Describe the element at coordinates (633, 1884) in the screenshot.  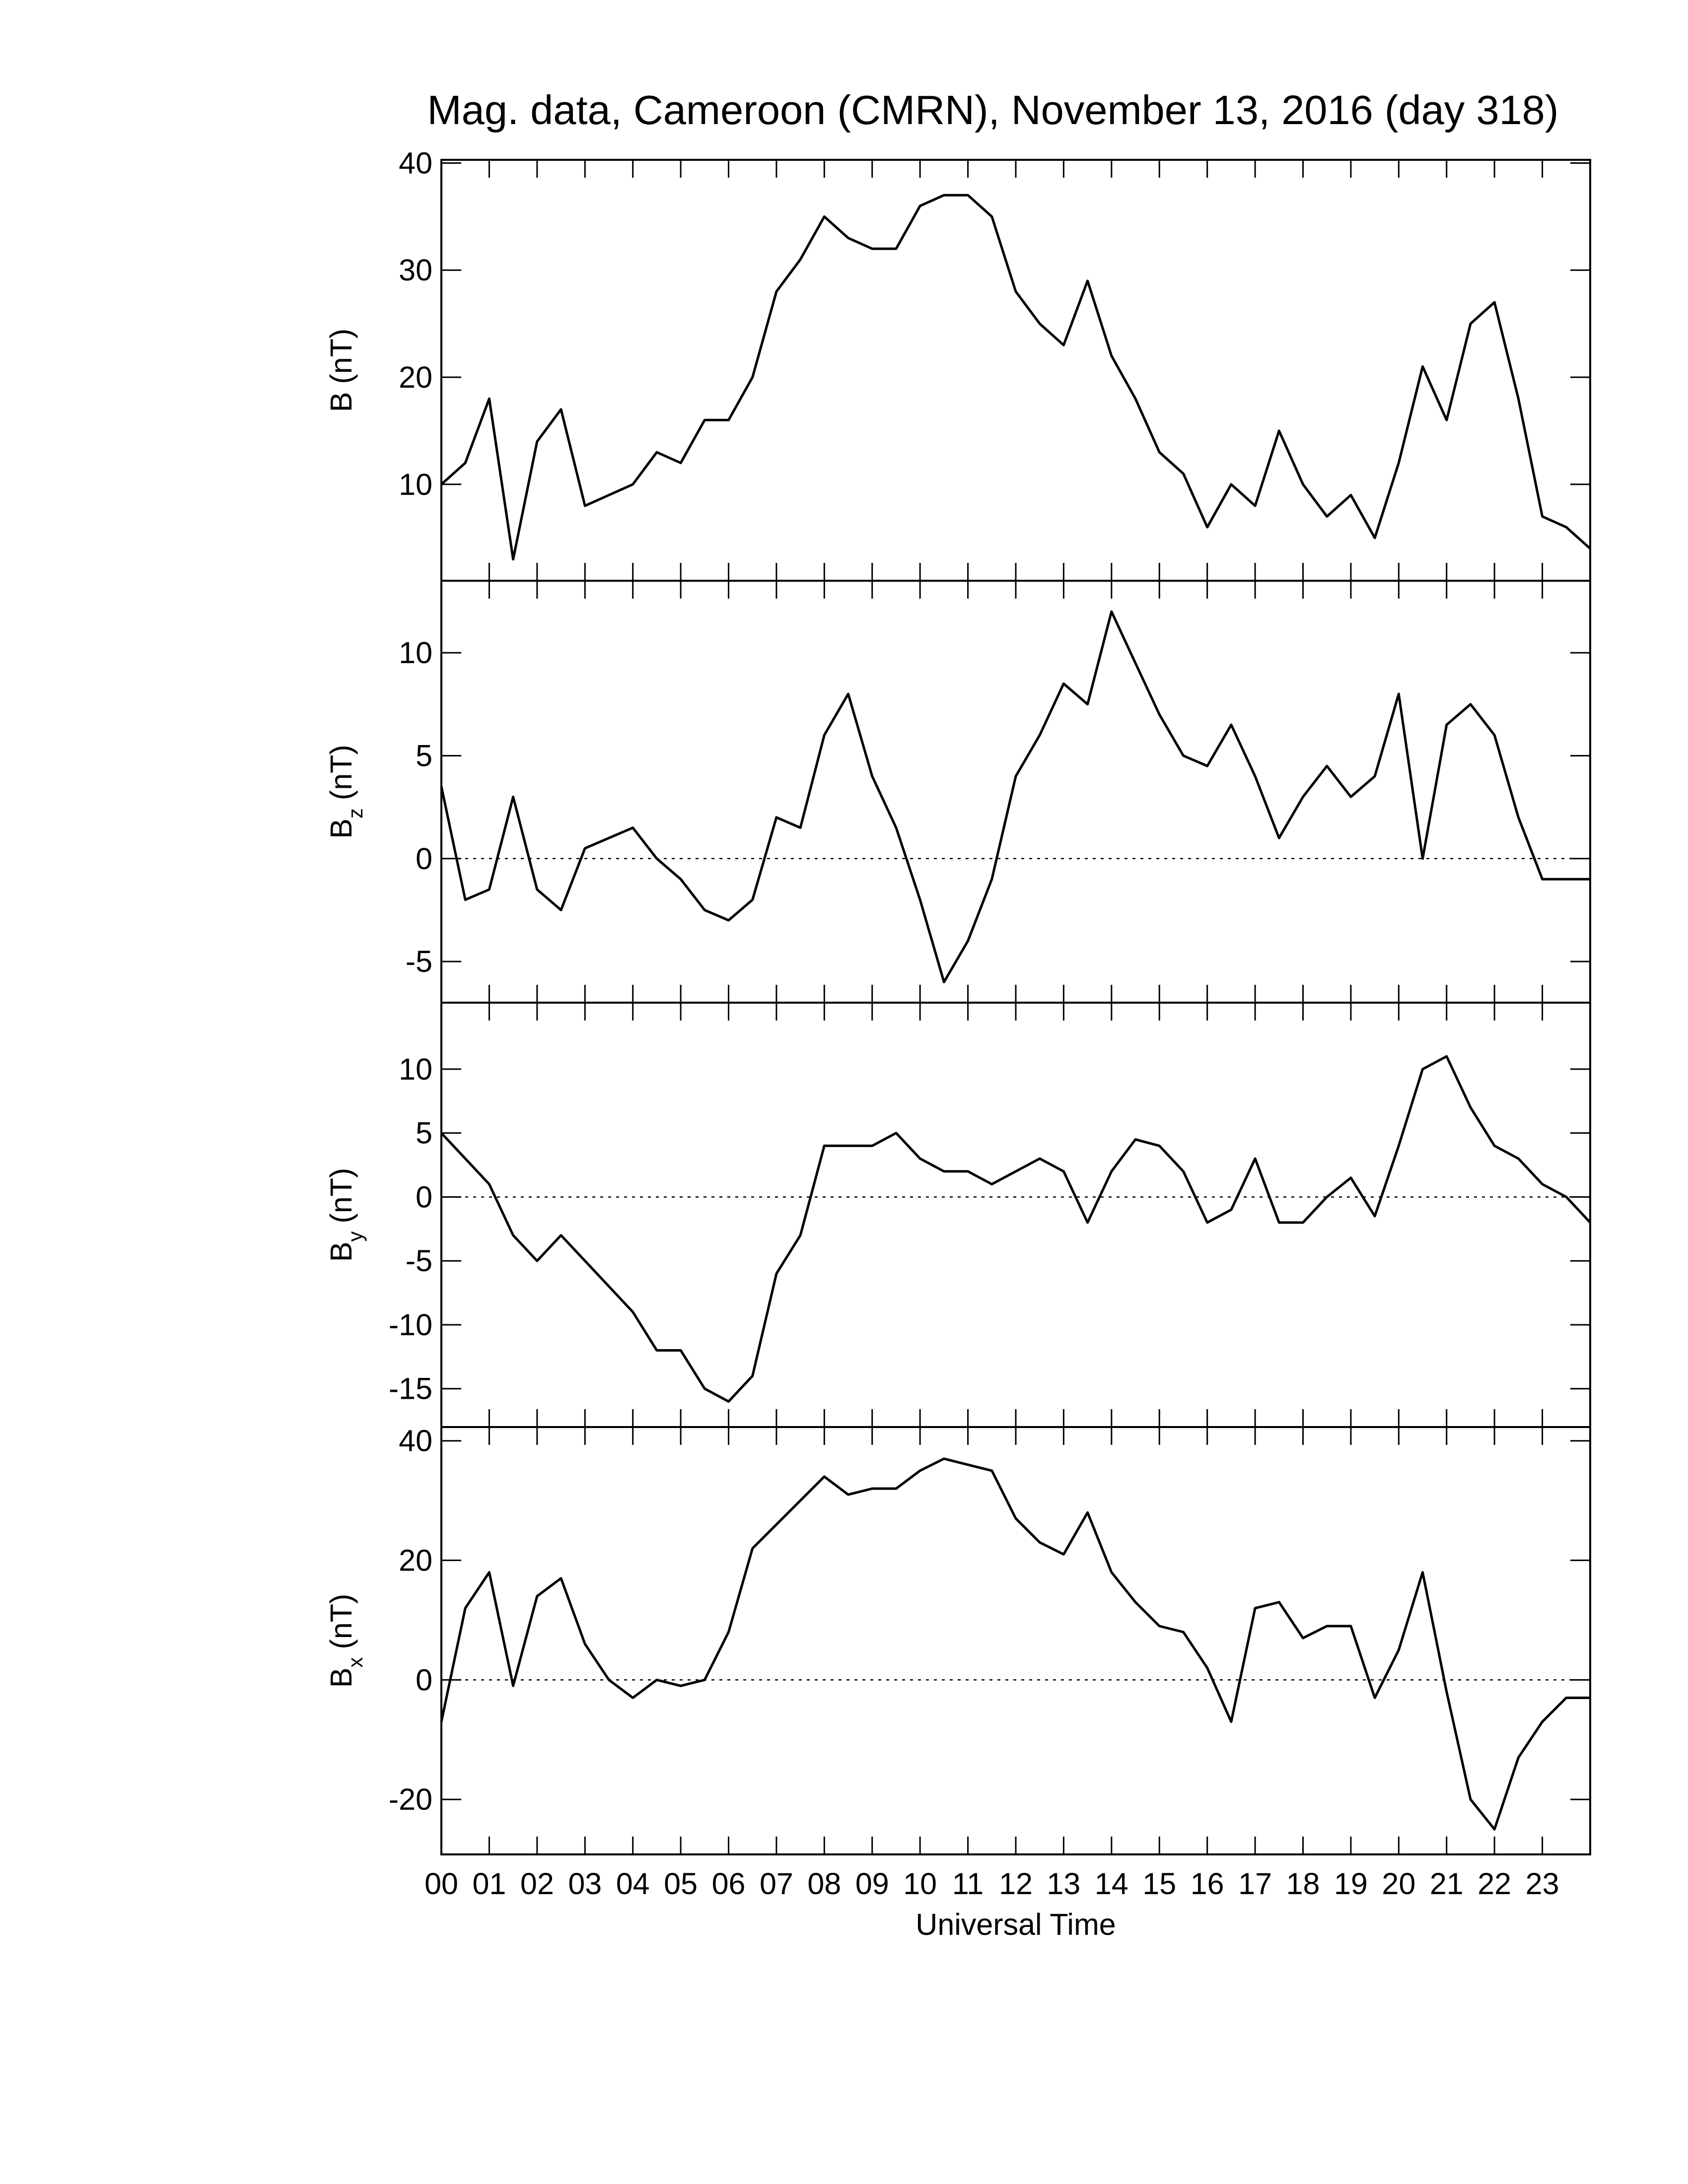
I see `x-tick-label: 04` at that location.